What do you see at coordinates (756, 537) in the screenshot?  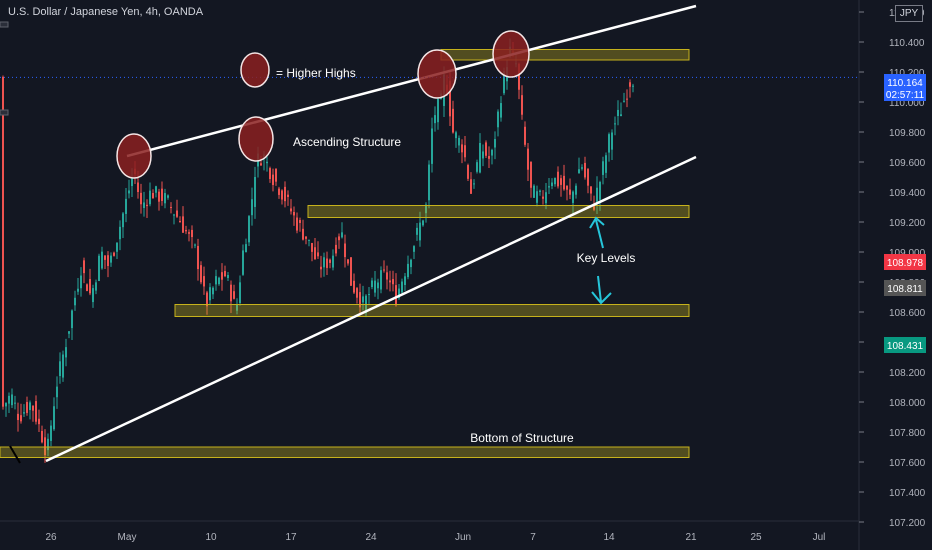 I see `x-tick-label: 25` at bounding box center [756, 537].